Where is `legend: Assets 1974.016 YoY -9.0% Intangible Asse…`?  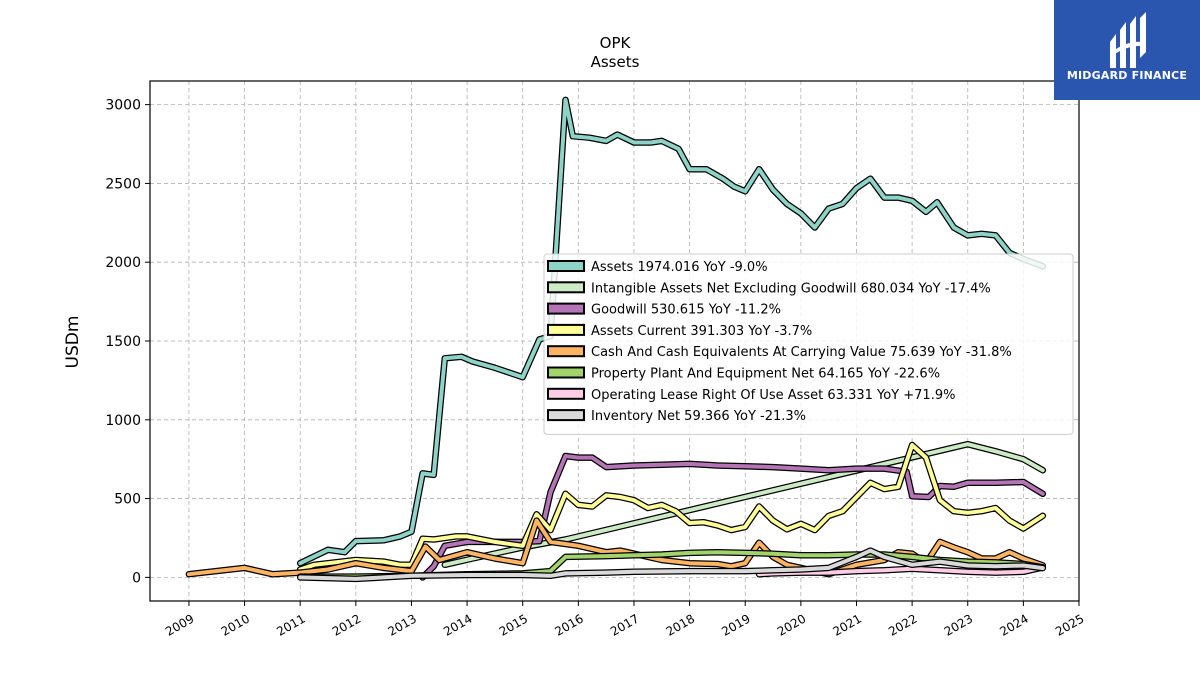 legend: Assets 1974.016 YoY -9.0% Intangible Asse… is located at coordinates (808, 344).